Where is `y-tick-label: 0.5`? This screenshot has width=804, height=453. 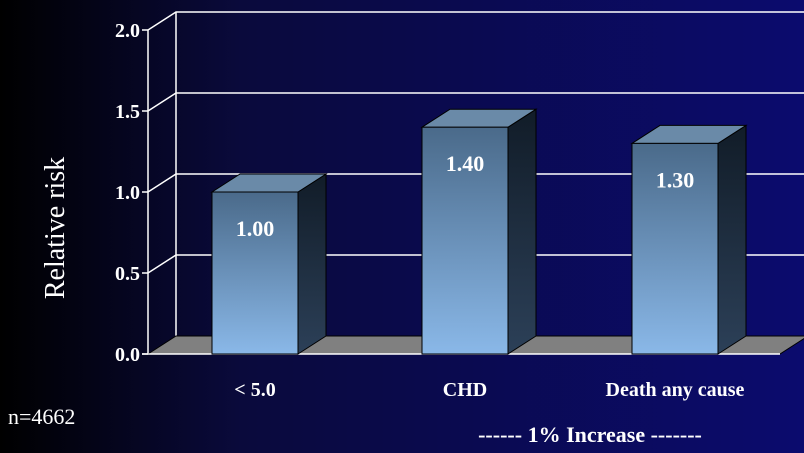 y-tick-label: 0.5 is located at coordinates (127, 274).